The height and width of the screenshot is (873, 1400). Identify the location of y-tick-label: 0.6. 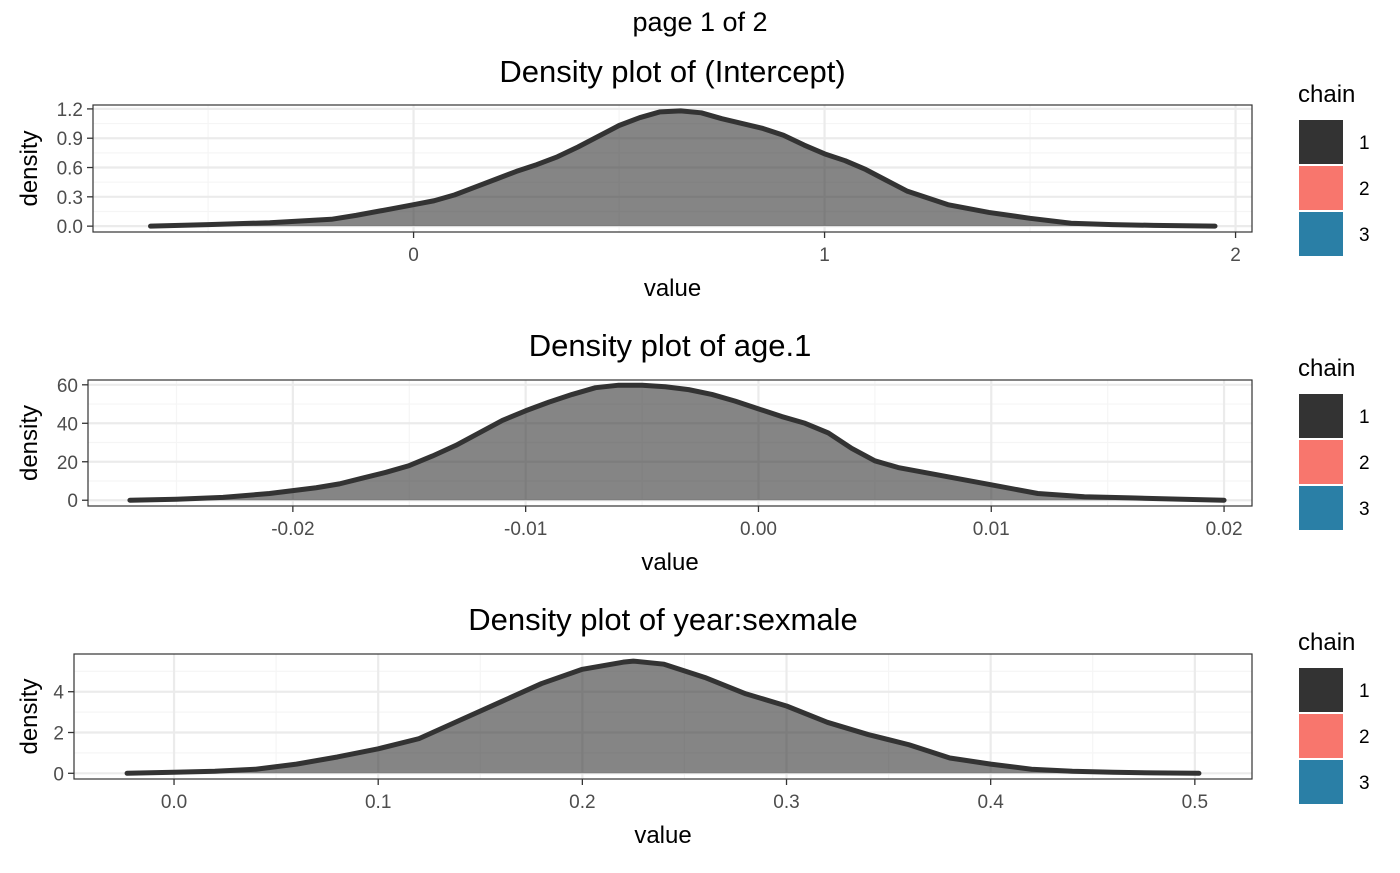
(70, 169).